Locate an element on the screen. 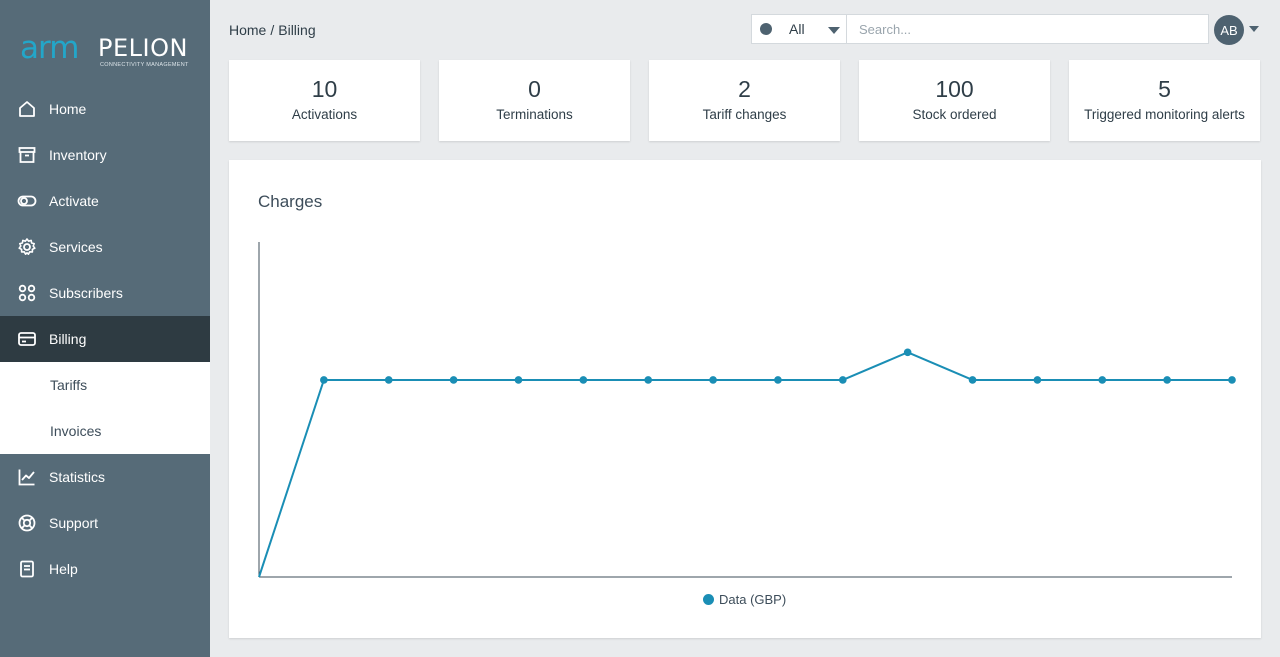  sidebar-item-services: Services is located at coordinates (105, 247).